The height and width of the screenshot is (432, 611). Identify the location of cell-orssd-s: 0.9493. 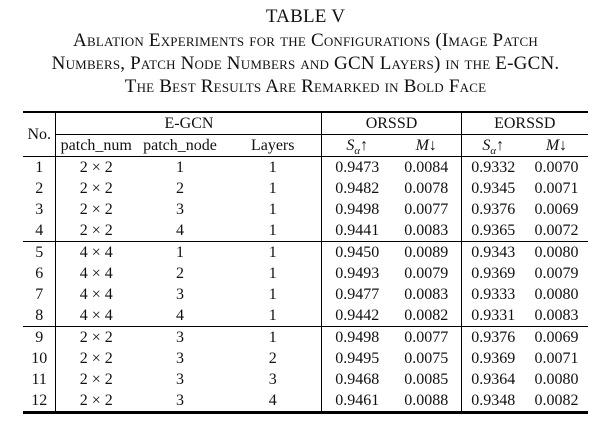
(357, 273).